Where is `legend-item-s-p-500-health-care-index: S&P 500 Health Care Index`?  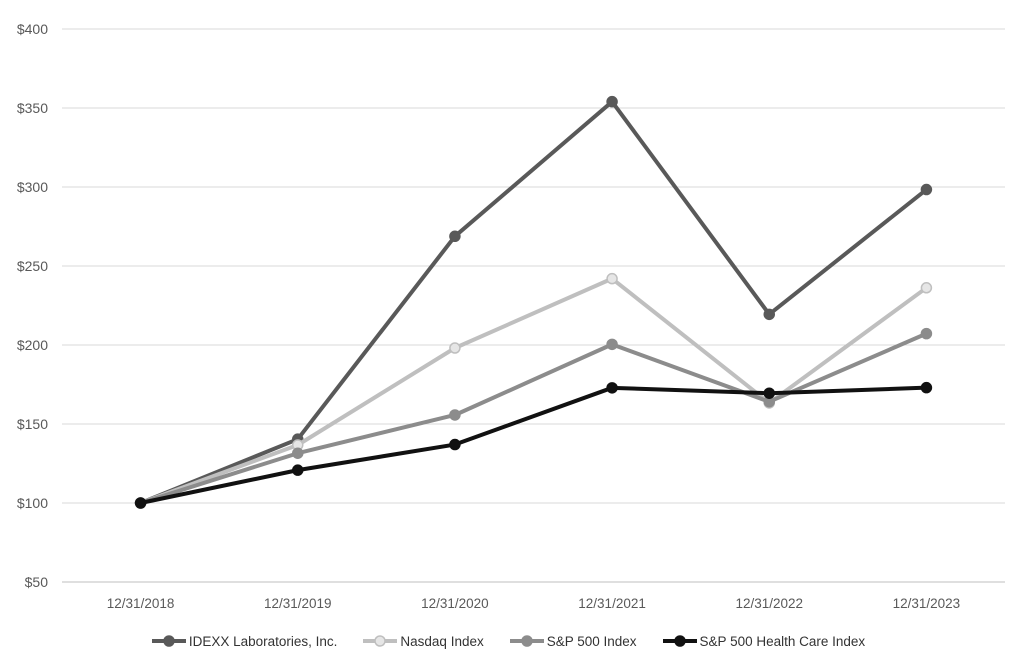 legend-item-s-p-500-health-care-index: S&P 500 Health Care Index is located at coordinates (764, 641).